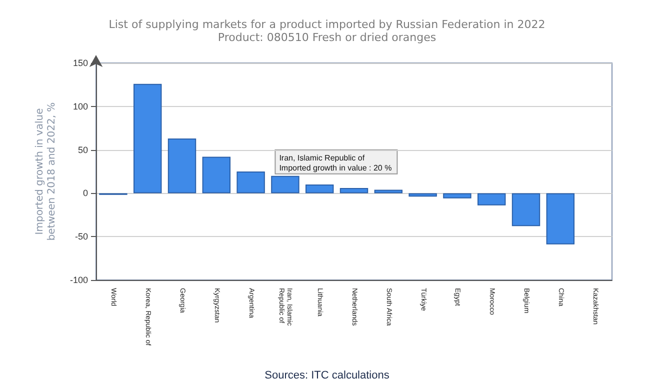 The height and width of the screenshot is (387, 654). I want to click on y-tick-label: -50, so click(81, 237).